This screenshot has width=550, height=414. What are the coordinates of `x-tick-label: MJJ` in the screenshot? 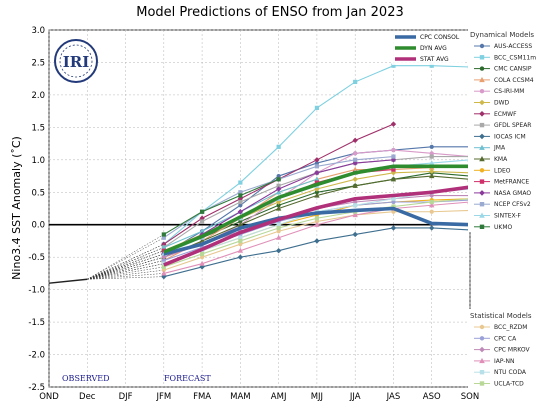 It's located at (317, 397).